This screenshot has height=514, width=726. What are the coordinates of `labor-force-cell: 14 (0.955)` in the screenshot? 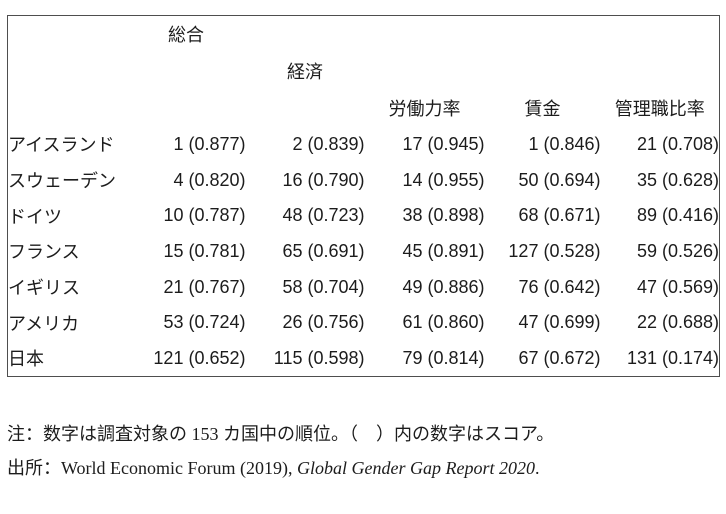 It's located at (443, 179).